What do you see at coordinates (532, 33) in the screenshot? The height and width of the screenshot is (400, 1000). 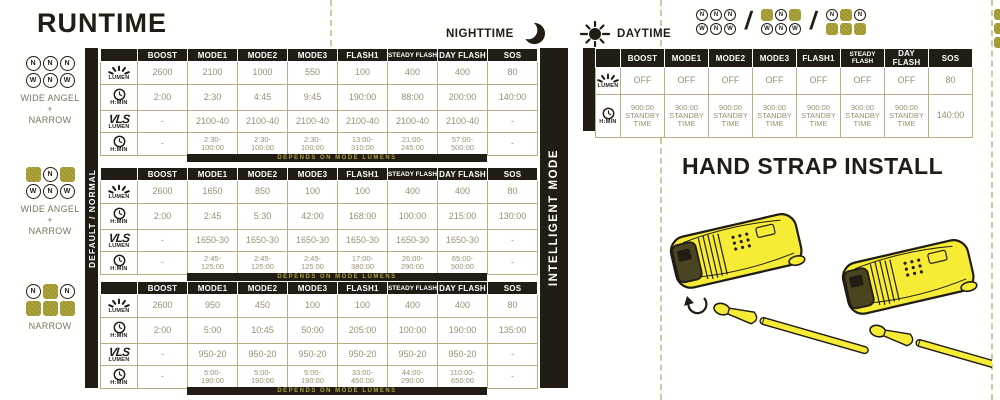 I see `moon-icon` at bounding box center [532, 33].